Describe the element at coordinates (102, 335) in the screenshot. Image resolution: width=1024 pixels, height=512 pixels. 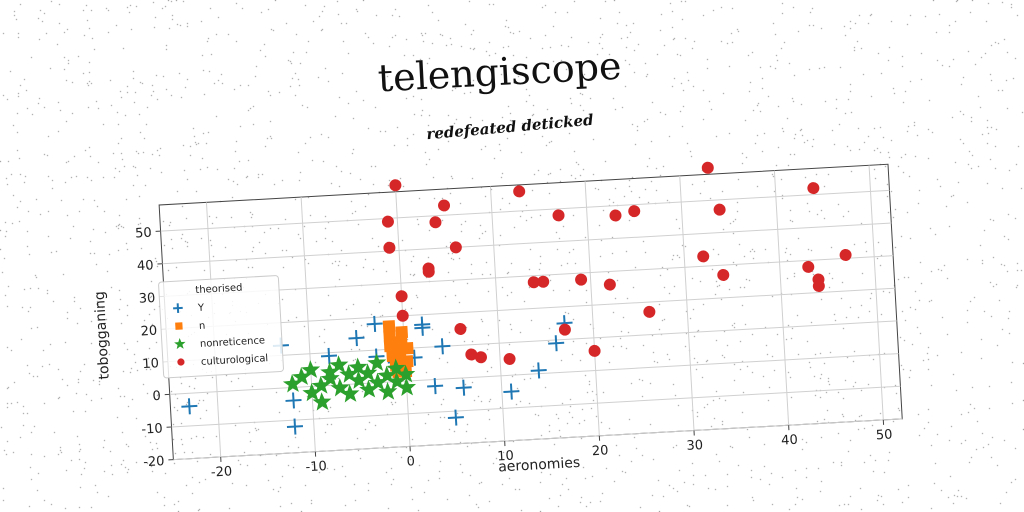
I see `y-axis-label: tobogganing` at that location.